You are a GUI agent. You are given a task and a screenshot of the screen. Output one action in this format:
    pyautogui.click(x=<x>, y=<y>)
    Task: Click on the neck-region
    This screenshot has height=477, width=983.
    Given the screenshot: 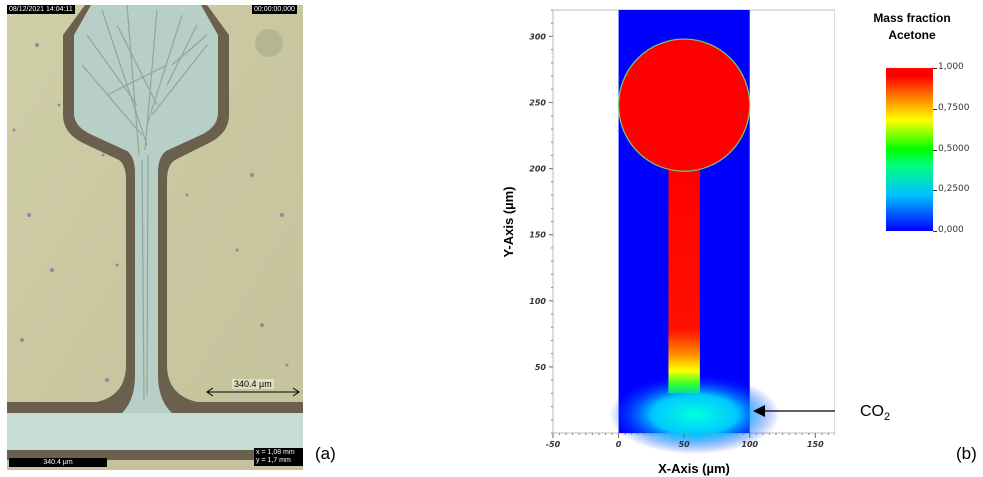 What is the action you would take?
    pyautogui.click(x=684, y=279)
    